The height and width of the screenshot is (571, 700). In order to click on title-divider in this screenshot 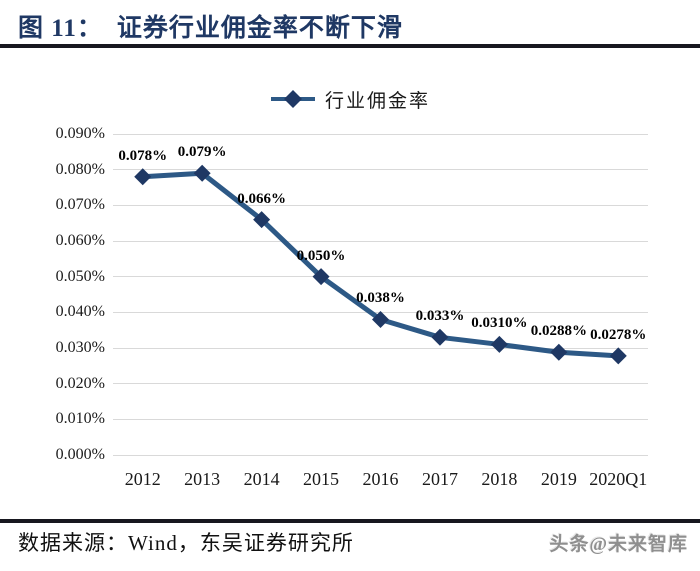, I will do `click(350, 46)`.